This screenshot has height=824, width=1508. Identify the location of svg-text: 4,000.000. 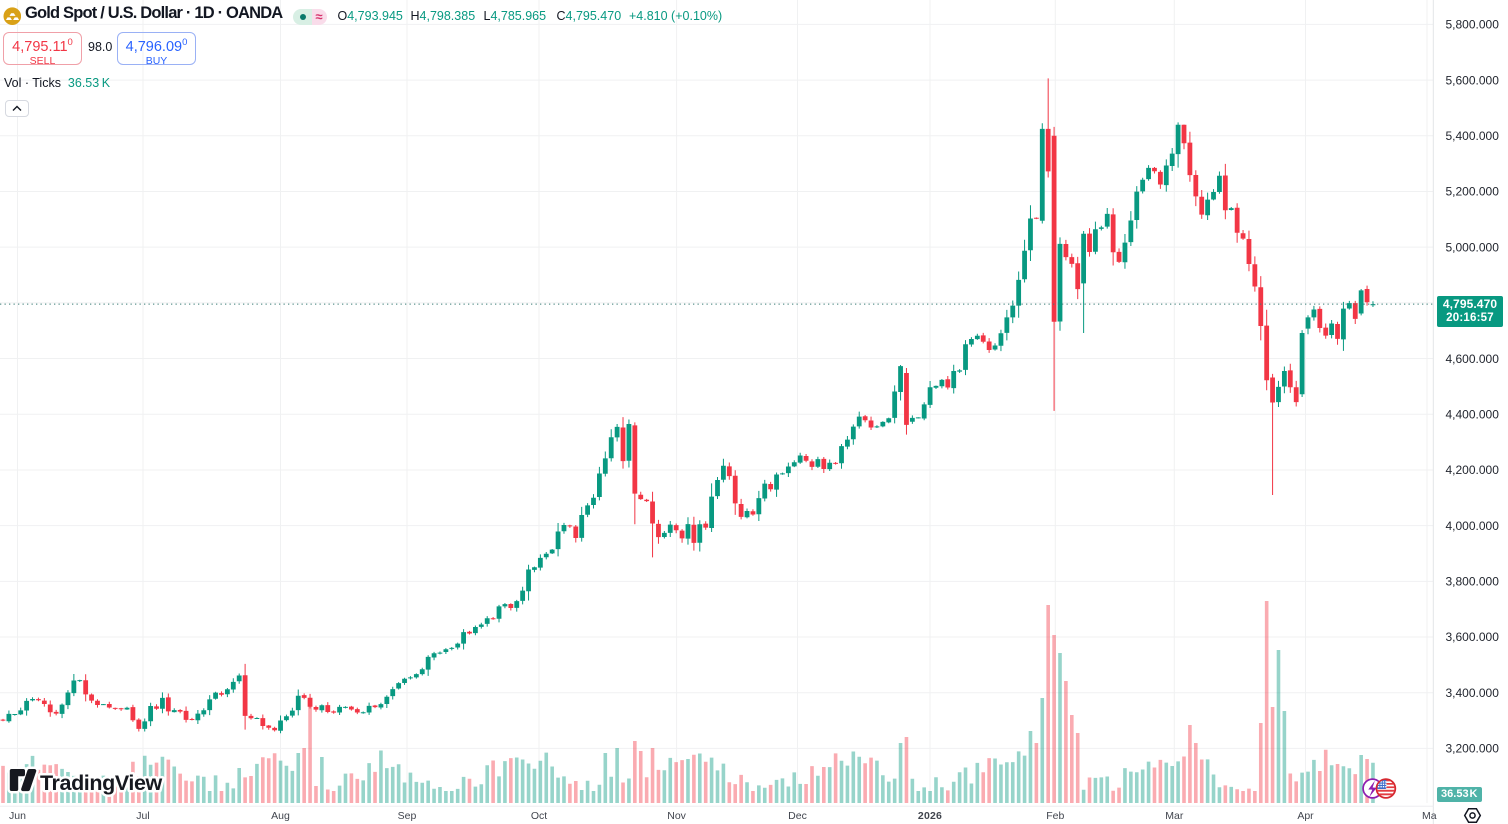
(1473, 526).